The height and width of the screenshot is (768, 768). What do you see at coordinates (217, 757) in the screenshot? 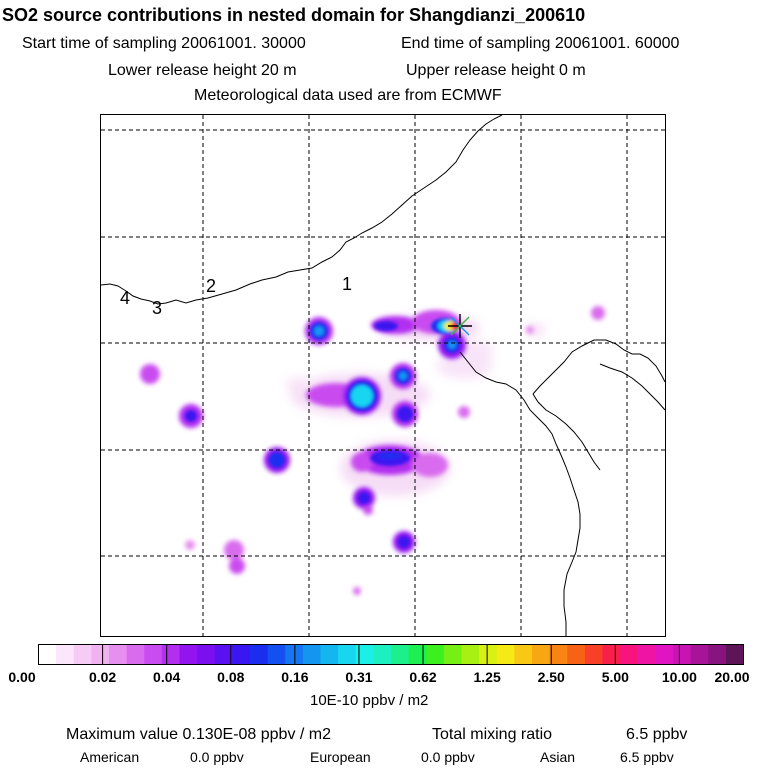
I see `american-value: 0.0 ppbv` at bounding box center [217, 757].